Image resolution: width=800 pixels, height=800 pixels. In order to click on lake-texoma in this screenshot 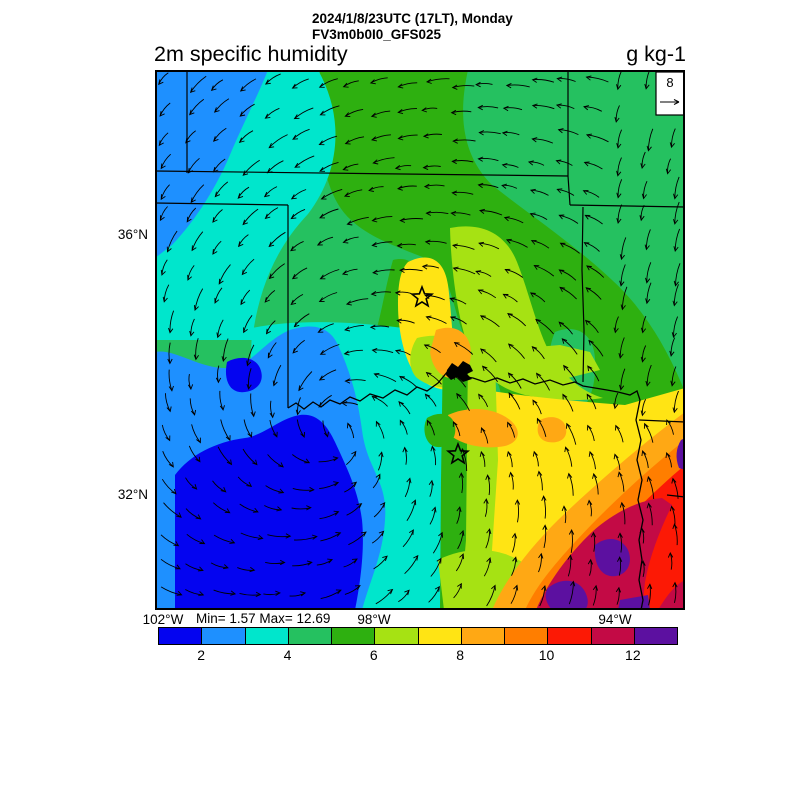, I will do `click(459, 371)`.